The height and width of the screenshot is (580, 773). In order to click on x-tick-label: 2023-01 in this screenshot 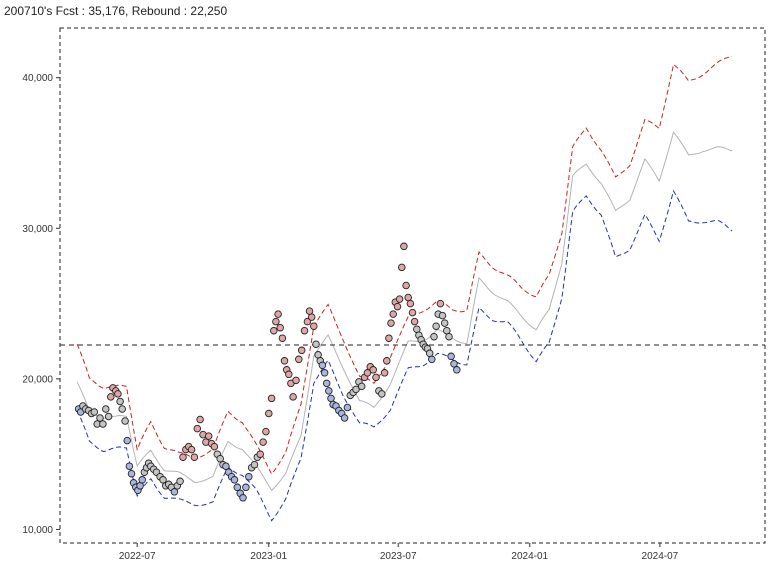, I will do `click(268, 556)`.